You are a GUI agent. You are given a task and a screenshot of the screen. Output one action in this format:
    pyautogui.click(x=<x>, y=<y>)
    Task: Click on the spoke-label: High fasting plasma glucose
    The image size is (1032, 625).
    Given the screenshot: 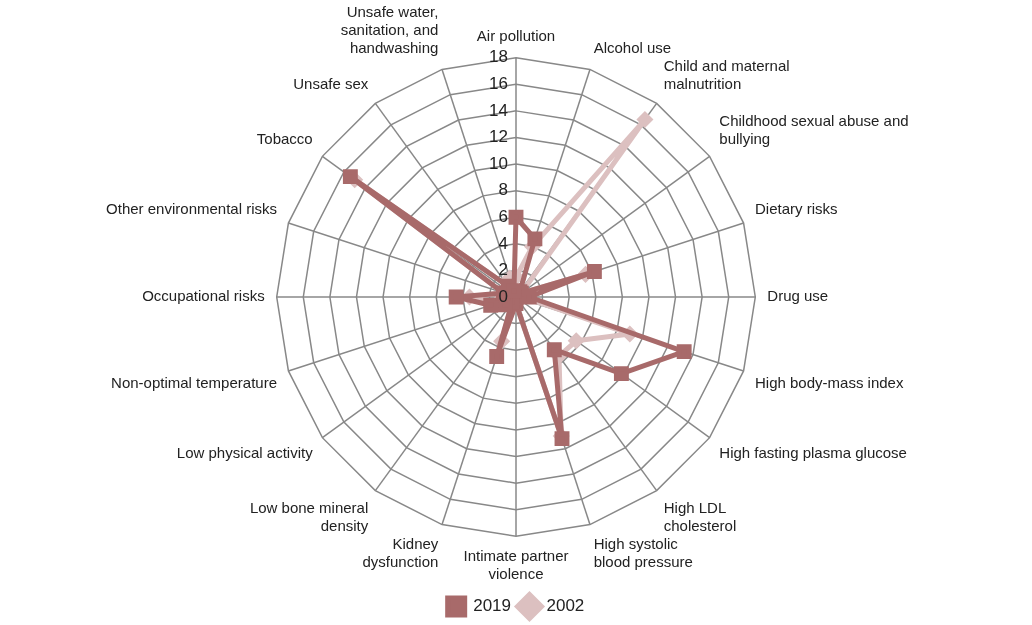 What is the action you would take?
    pyautogui.click(x=813, y=452)
    